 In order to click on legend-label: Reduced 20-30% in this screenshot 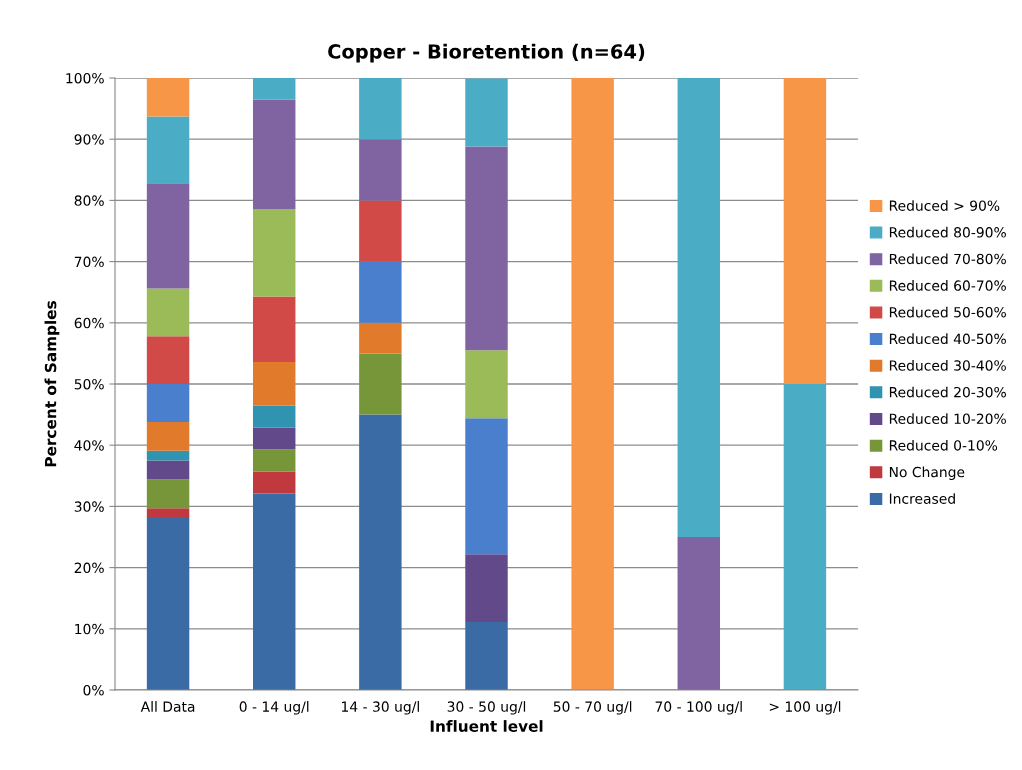, I will do `click(947, 392)`.